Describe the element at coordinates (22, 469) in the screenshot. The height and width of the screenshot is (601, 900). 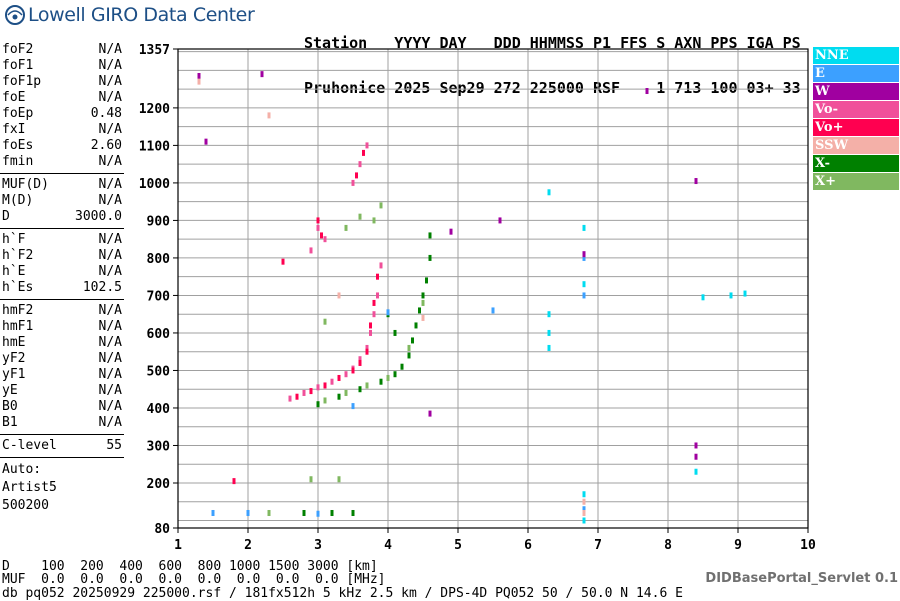
I see `auto-line1: Auto:` at that location.